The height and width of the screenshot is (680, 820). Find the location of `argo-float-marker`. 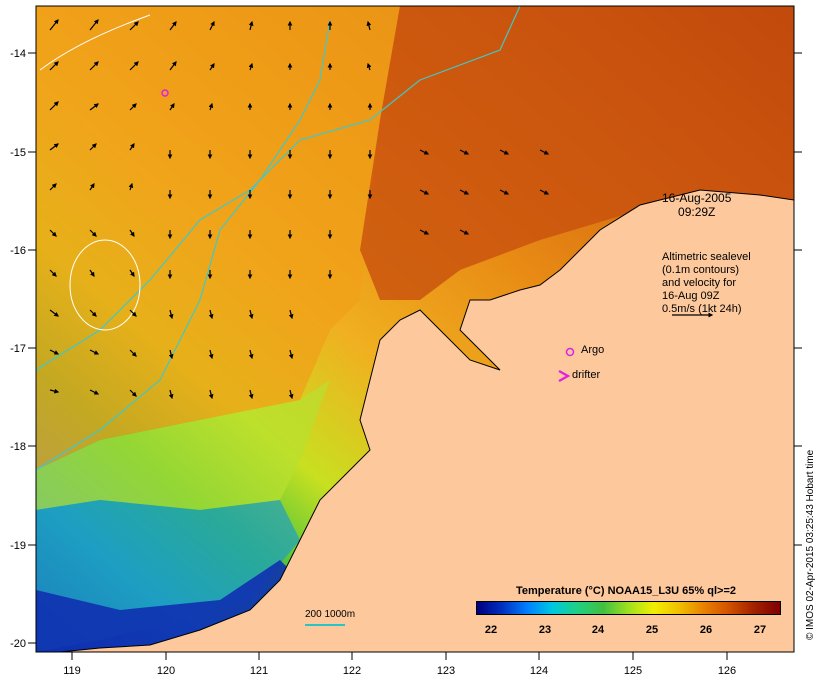

argo-float-marker is located at coordinates (570, 352).